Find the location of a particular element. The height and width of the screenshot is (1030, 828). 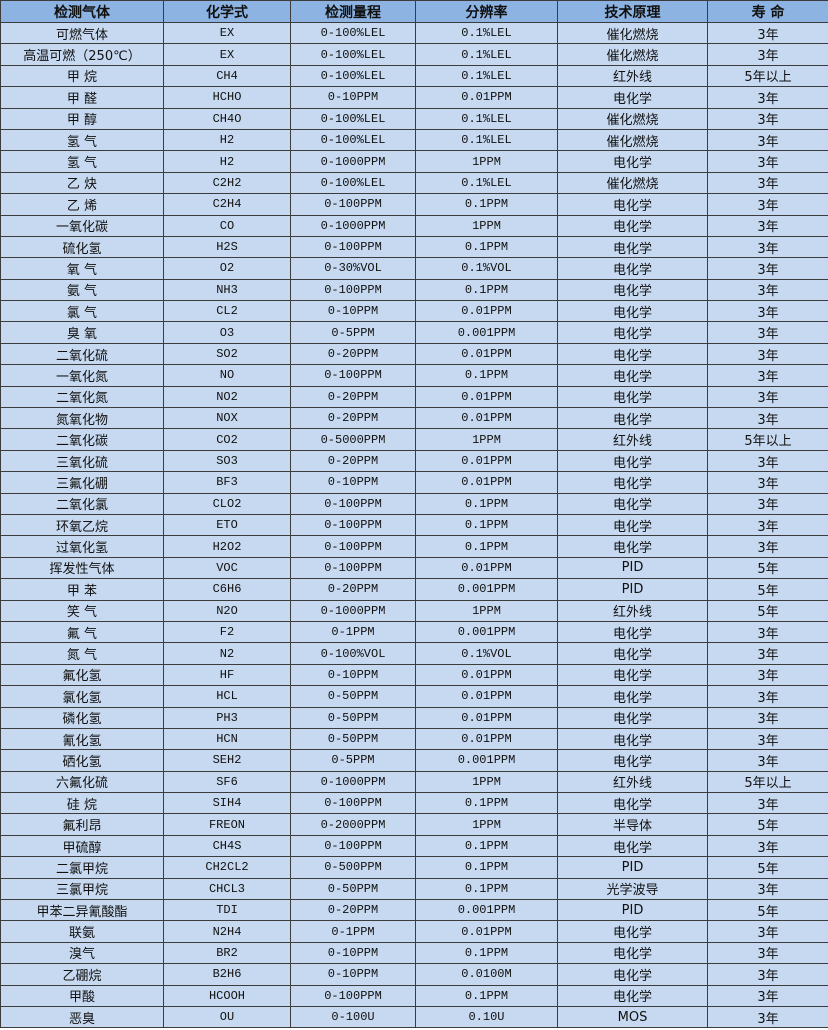

table-row: 氰化氢 HCN 0-50PPM 0.01PPM 电化学 3年 is located at coordinates (414, 739).